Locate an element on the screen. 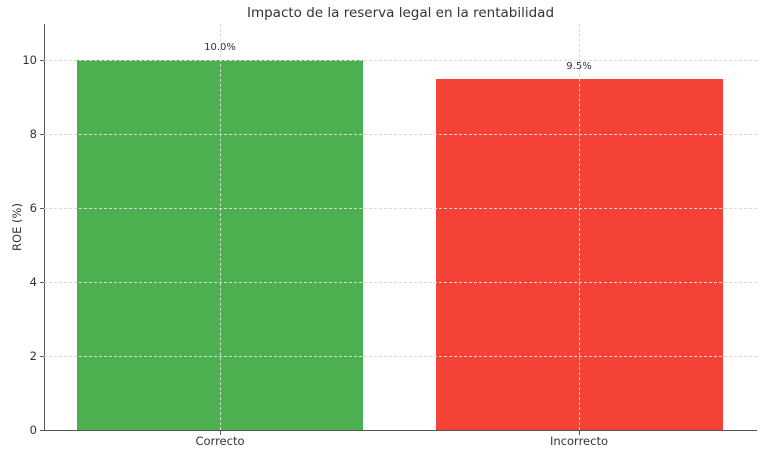 The image size is (768, 453). y-tick-label: 2 is located at coordinates (33, 356).